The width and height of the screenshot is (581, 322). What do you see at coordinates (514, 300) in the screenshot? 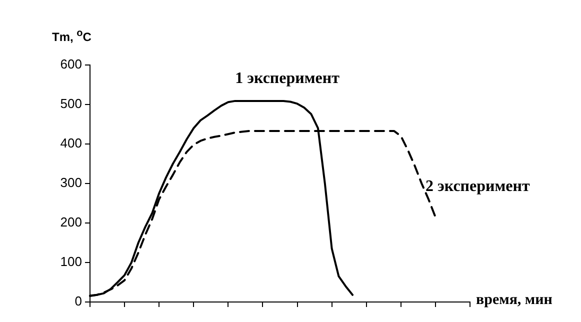
I see `x-axis-title: время, мин` at bounding box center [514, 300].